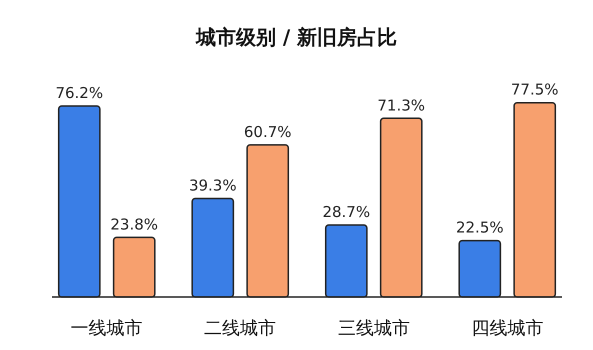 This screenshot has width=593, height=350. Describe the element at coordinates (401, 105) in the screenshot. I see `data-label: 71.3%` at that location.